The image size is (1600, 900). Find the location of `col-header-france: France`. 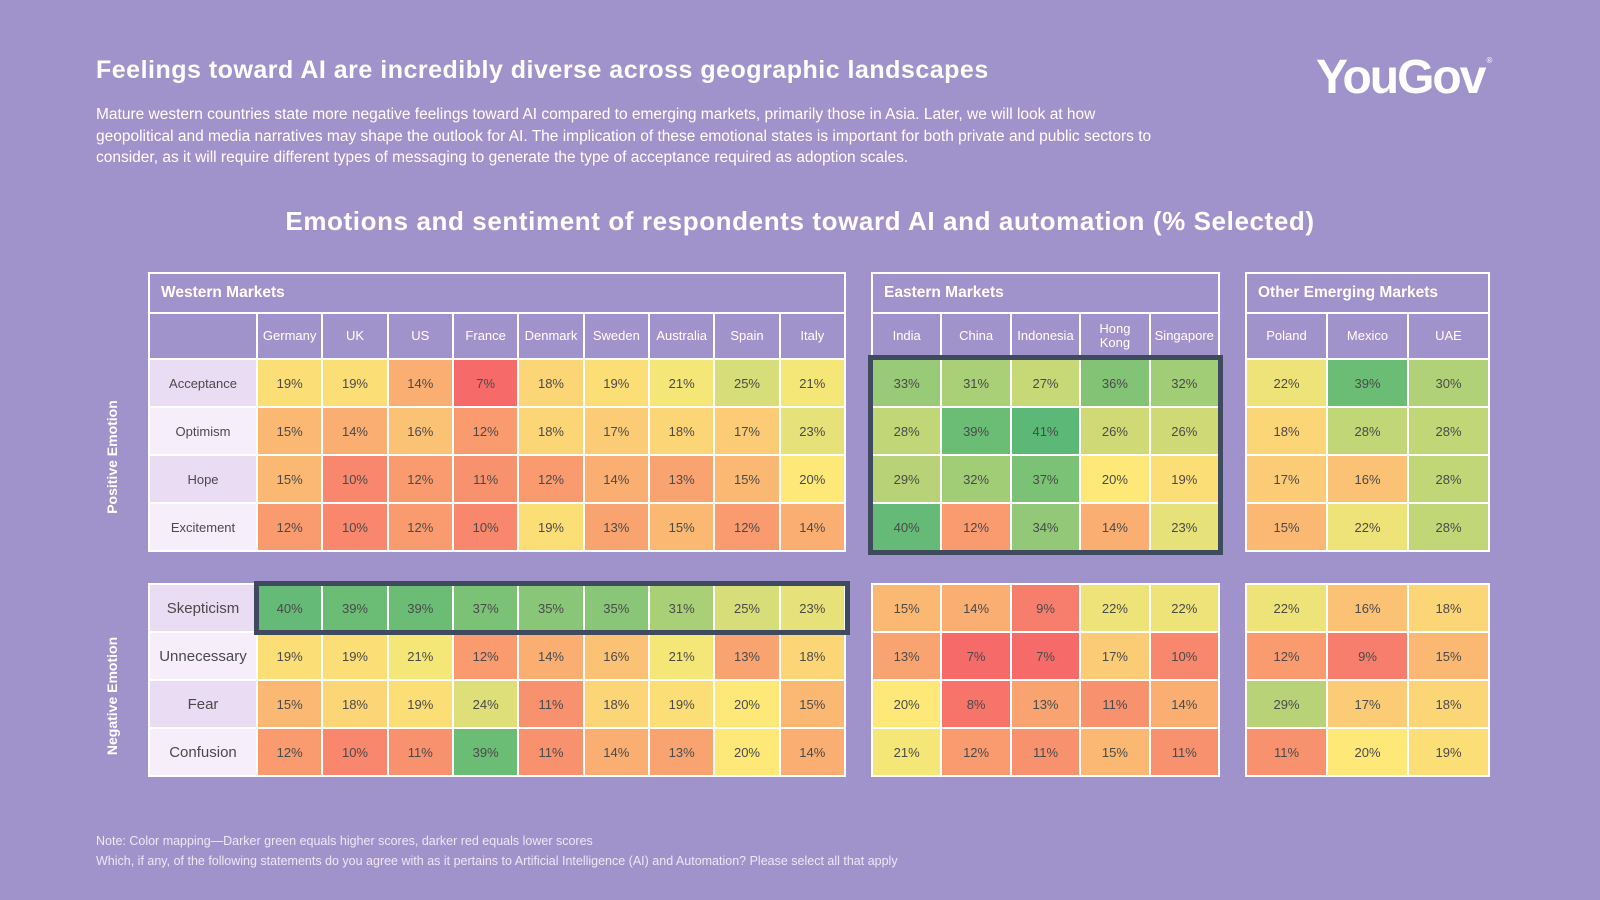

col-header-france: France is located at coordinates (486, 336).